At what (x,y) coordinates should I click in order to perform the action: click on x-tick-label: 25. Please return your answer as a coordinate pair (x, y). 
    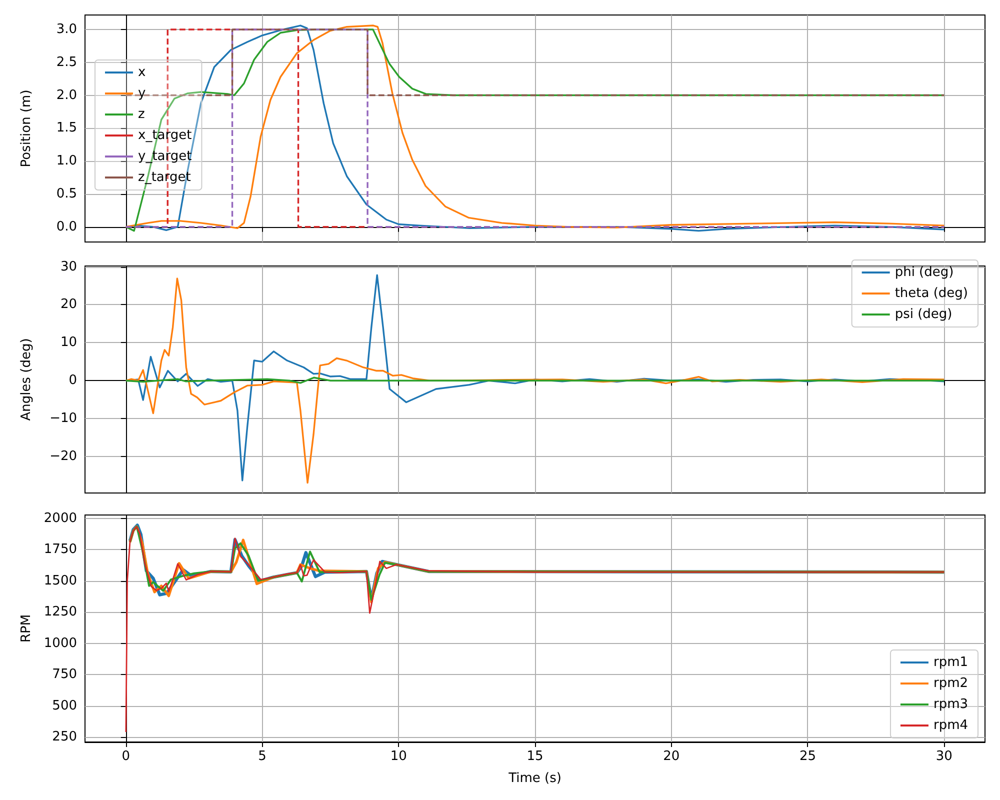
    Looking at the image, I should click on (807, 756).